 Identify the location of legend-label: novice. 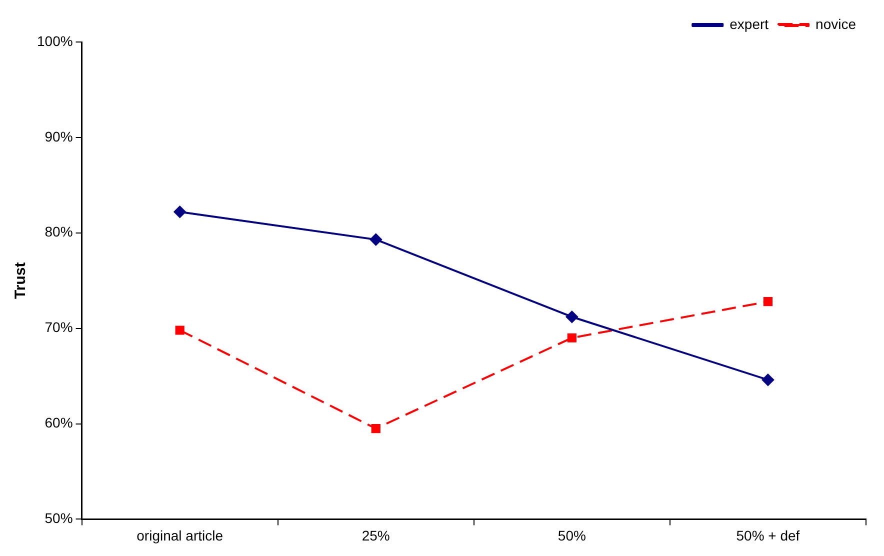
(836, 24).